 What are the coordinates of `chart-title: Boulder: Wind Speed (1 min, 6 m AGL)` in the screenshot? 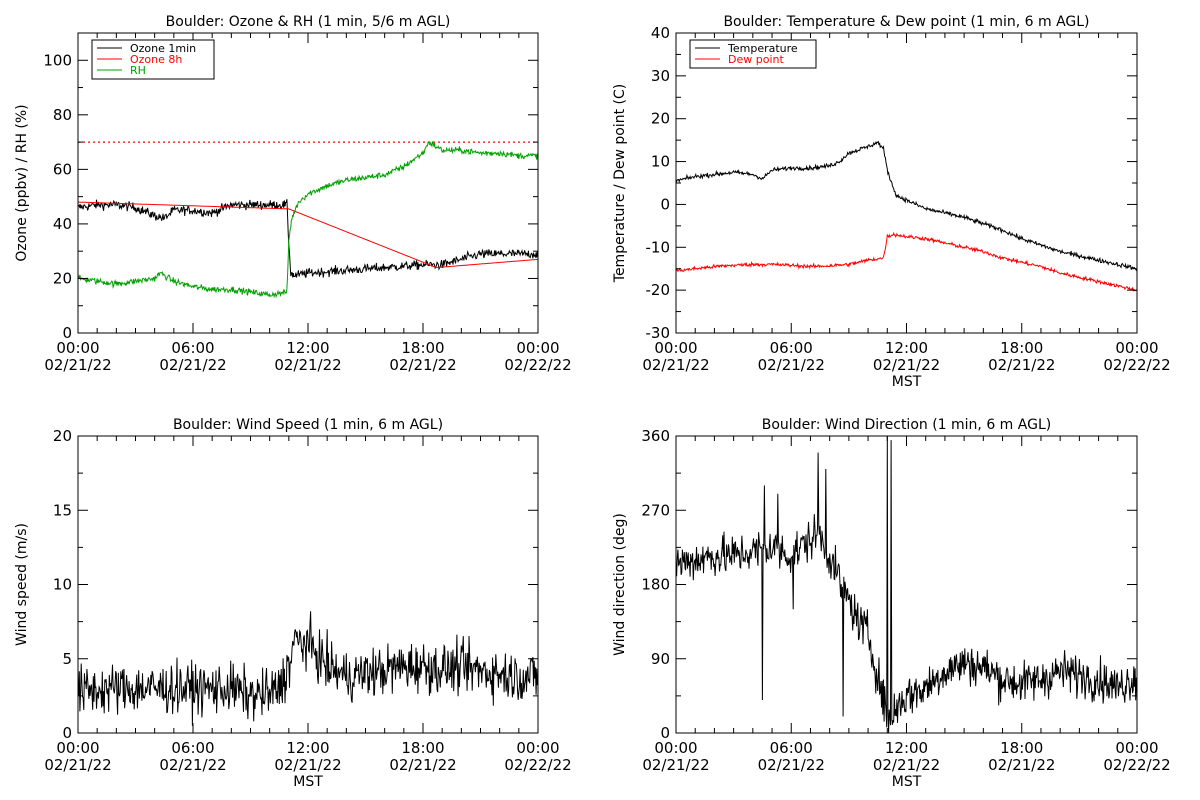 It's located at (308, 425).